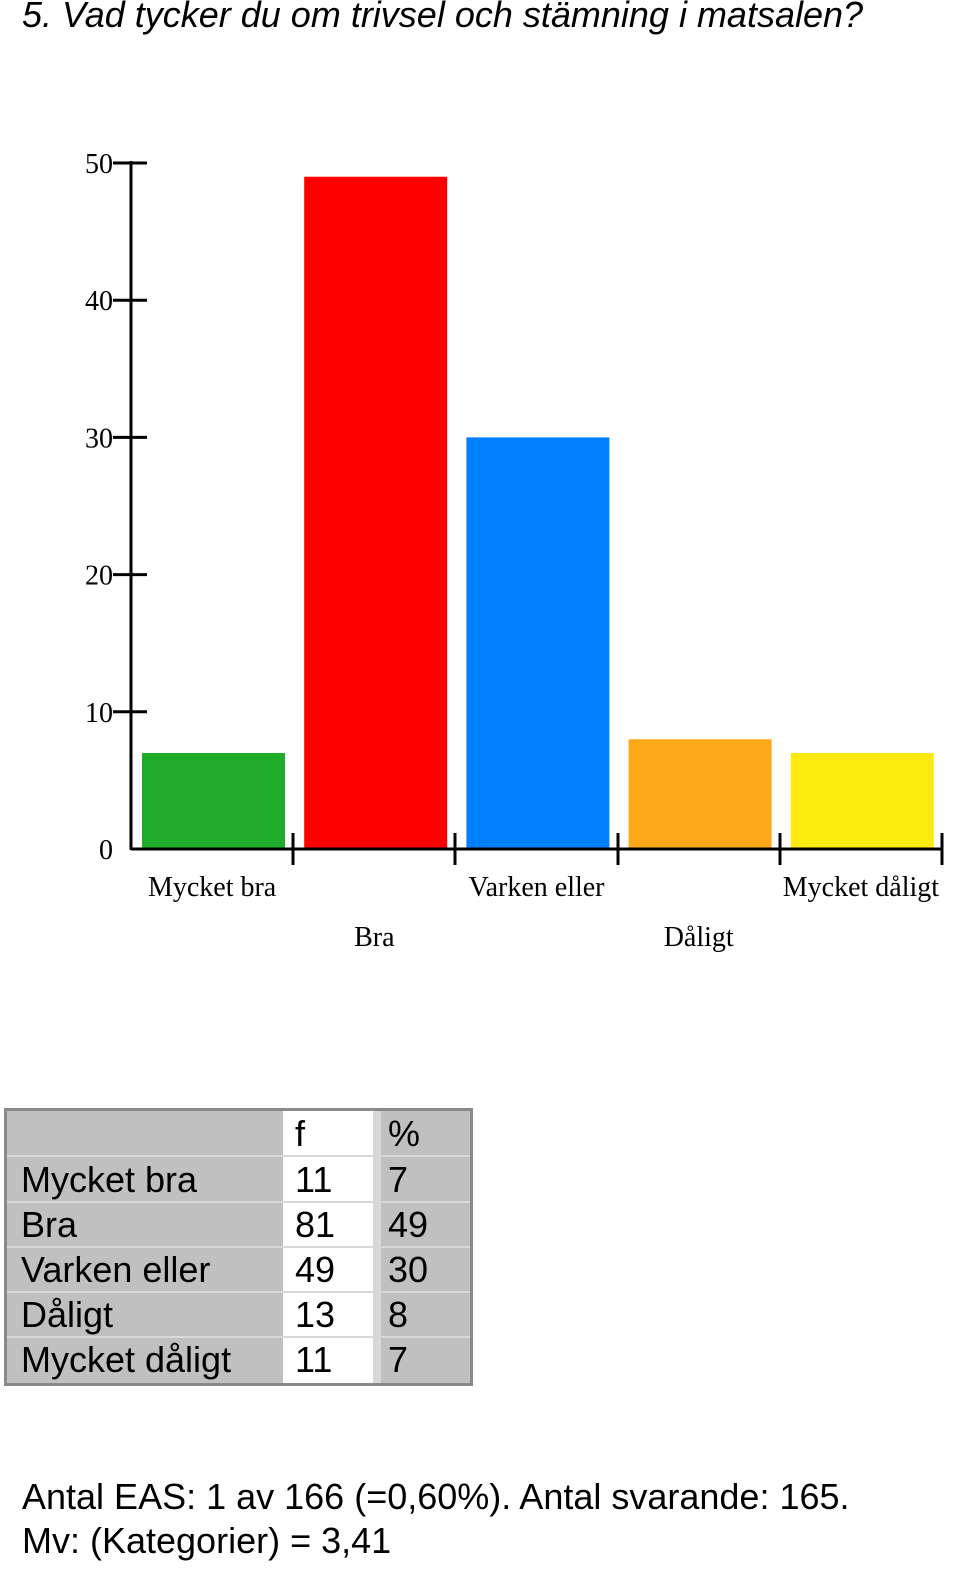 Image resolution: width=960 pixels, height=1575 pixels. What do you see at coordinates (404, 1133) in the screenshot?
I see `header-percent: %` at bounding box center [404, 1133].